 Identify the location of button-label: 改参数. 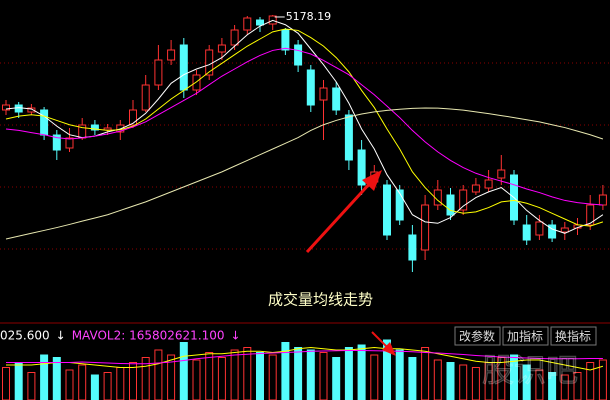
(477, 336).